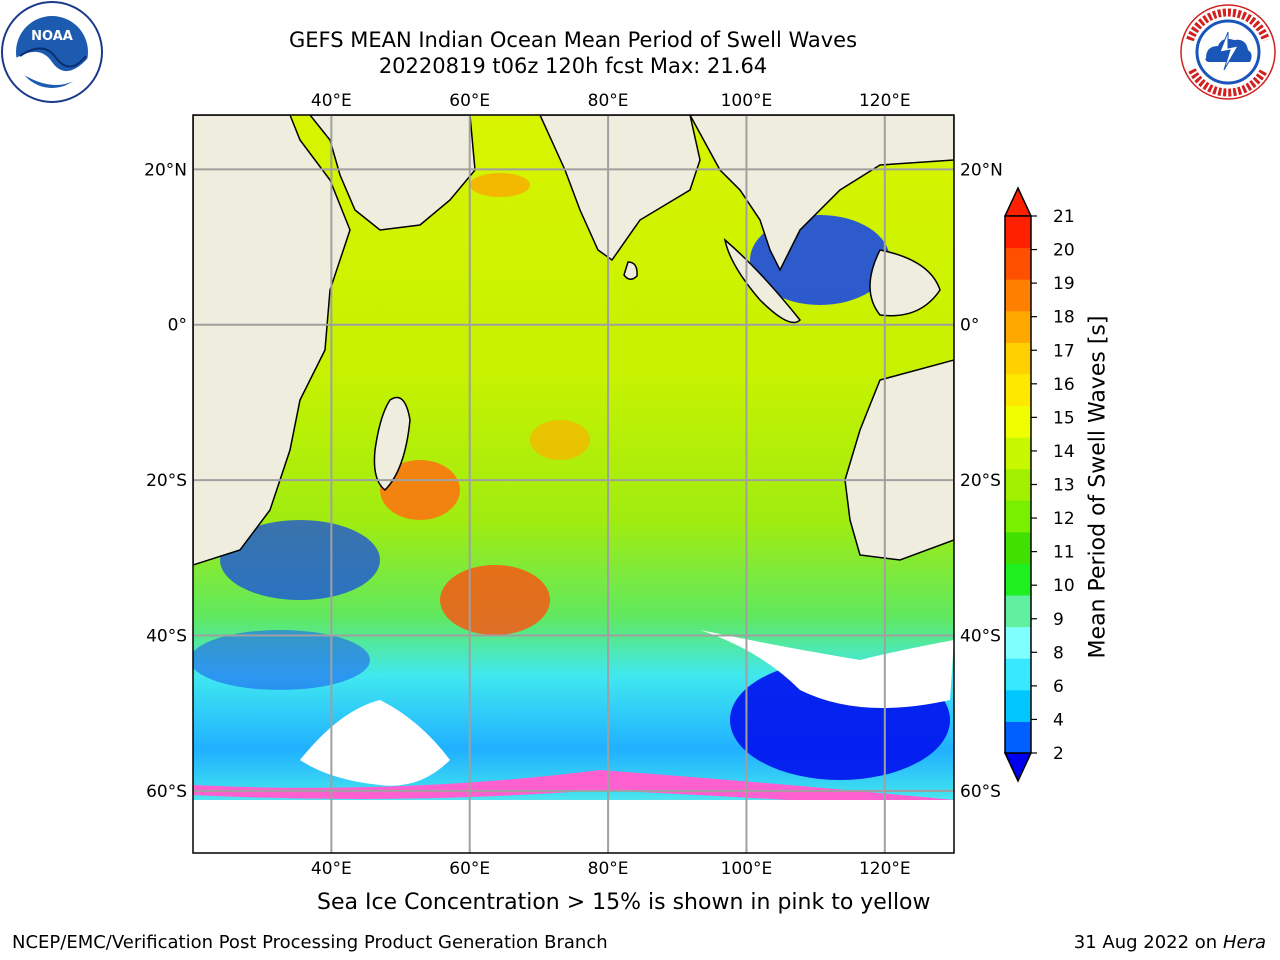 The image size is (1280, 960). I want to click on colorbar-tick-label: 14, so click(1064, 452).